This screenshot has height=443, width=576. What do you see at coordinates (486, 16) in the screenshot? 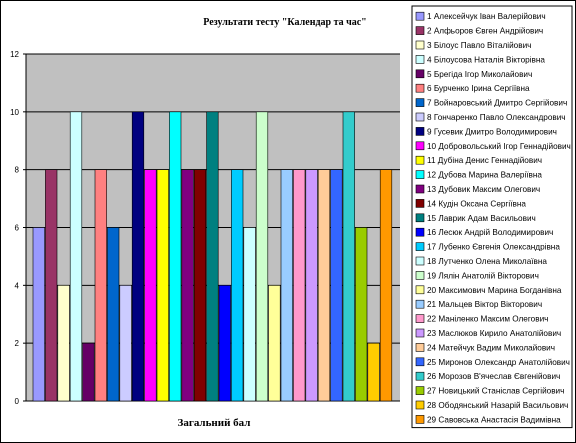
I see `legend-entry: 1 Алексейчук Іван Валерійович` at bounding box center [486, 16].